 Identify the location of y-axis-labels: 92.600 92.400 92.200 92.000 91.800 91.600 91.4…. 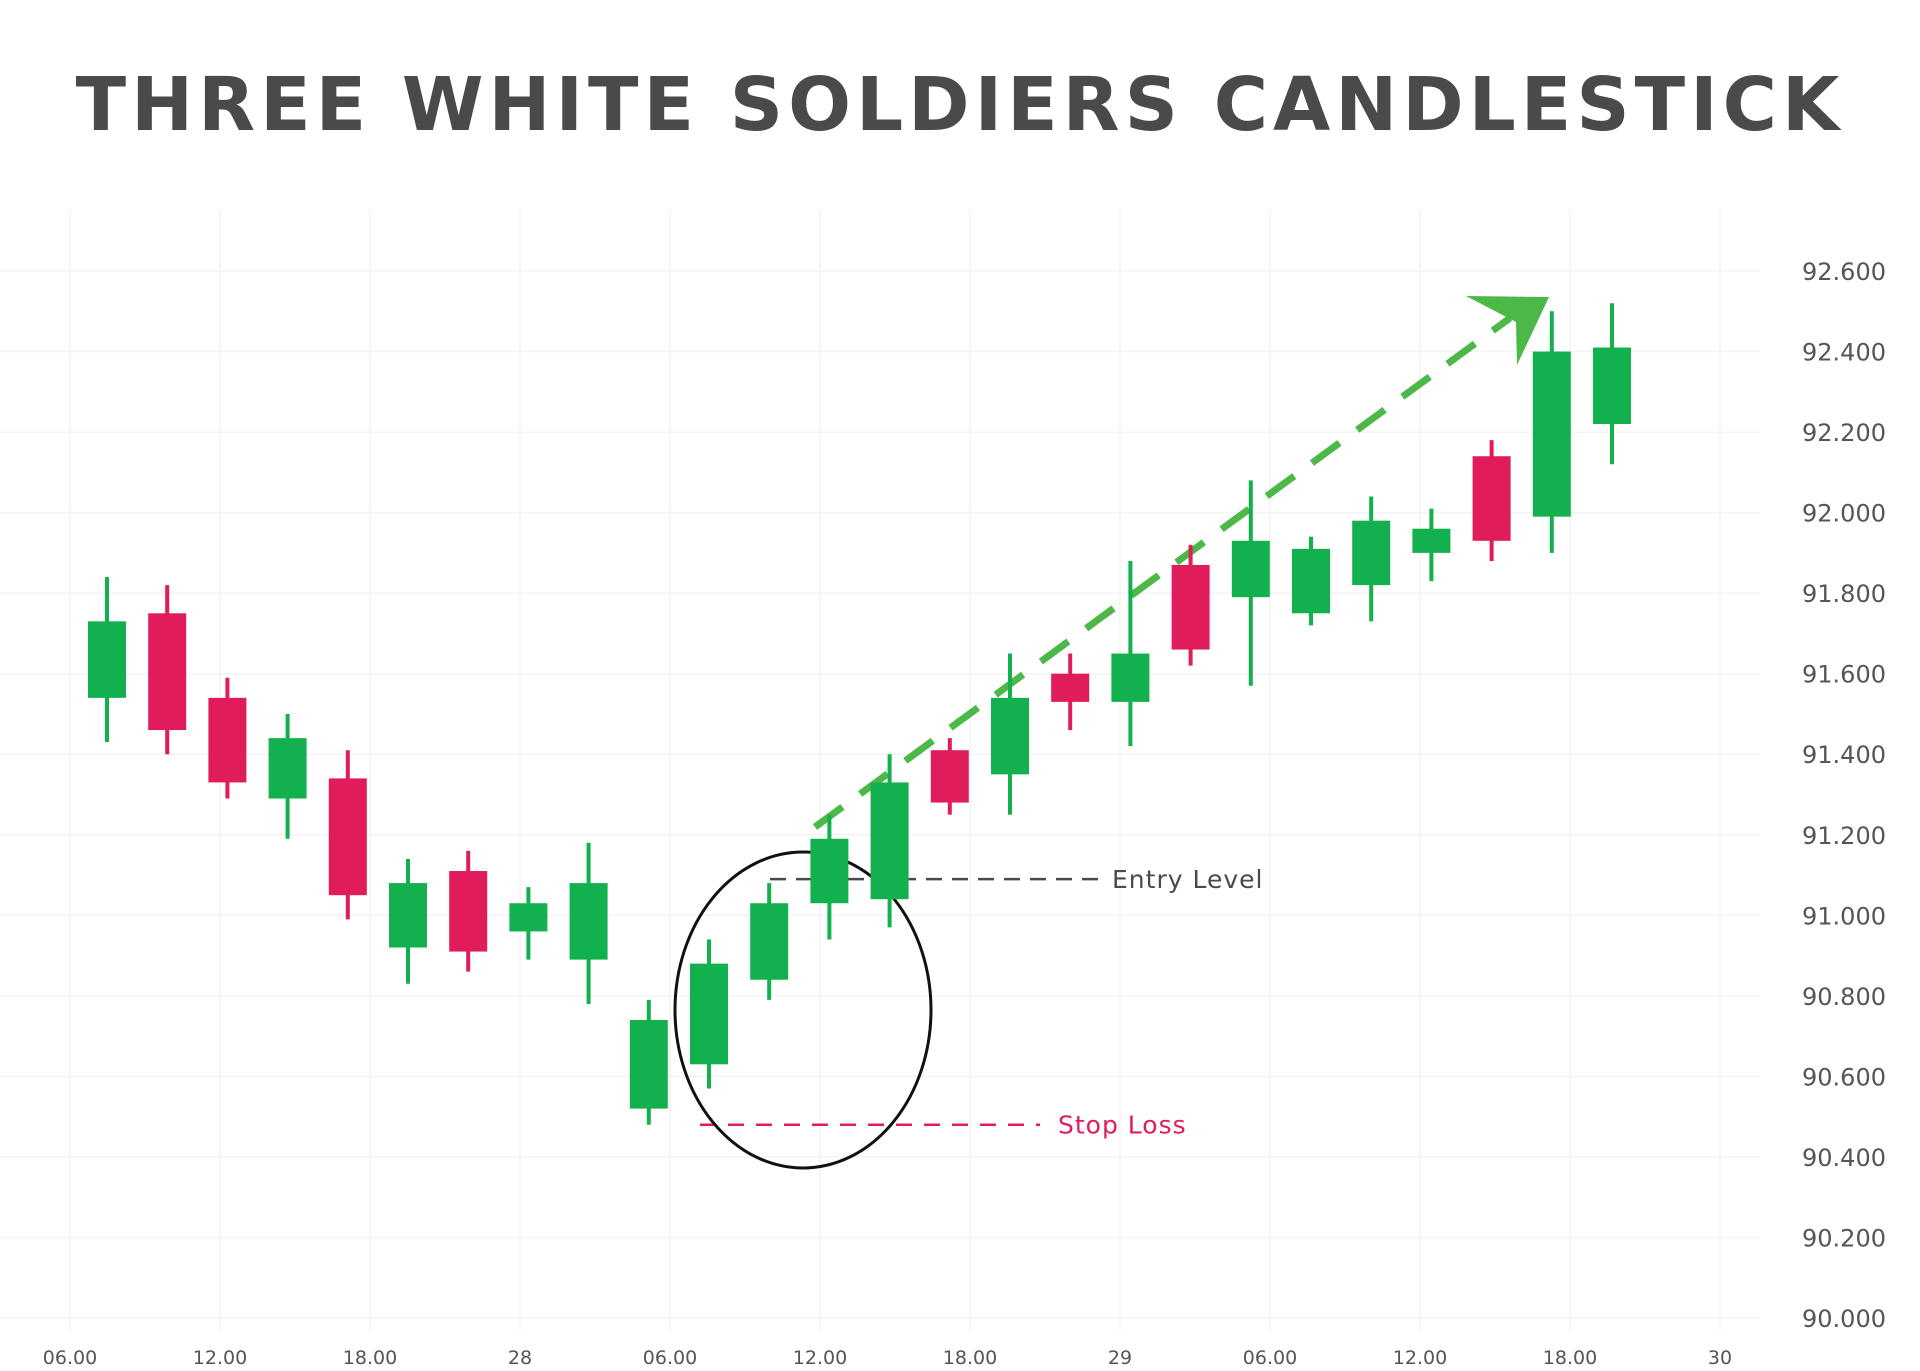
(1844, 795).